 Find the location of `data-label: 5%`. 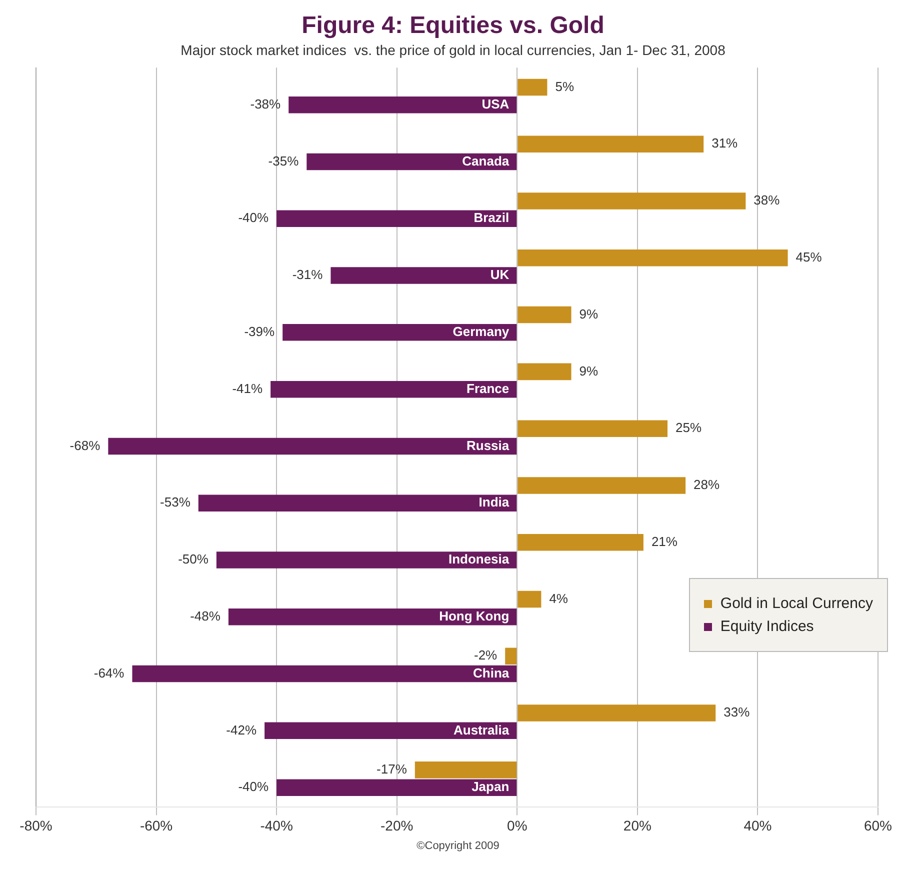

data-label: 5% is located at coordinates (564, 86).